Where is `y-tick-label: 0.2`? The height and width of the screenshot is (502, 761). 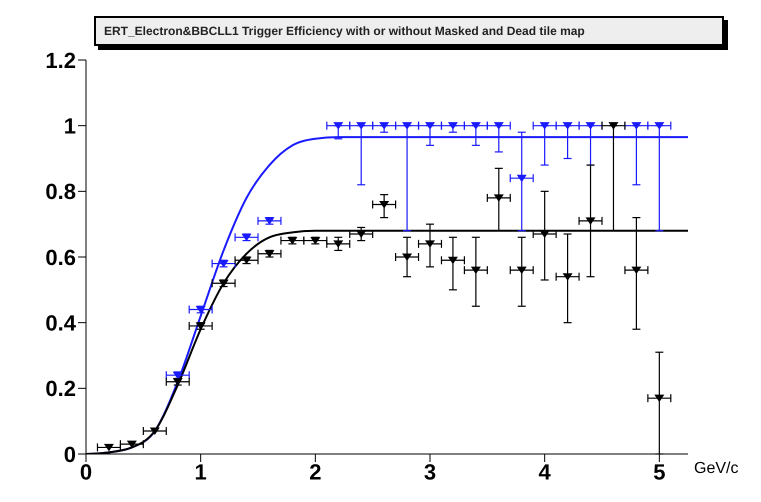
y-tick-label: 0.2 is located at coordinates (60, 389).